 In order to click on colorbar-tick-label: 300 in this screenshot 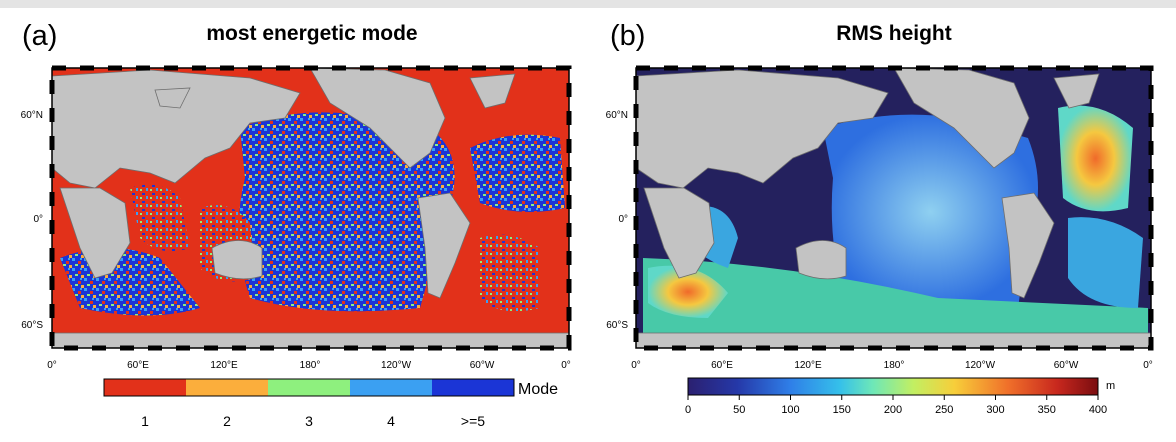, I will do `click(995, 410)`.